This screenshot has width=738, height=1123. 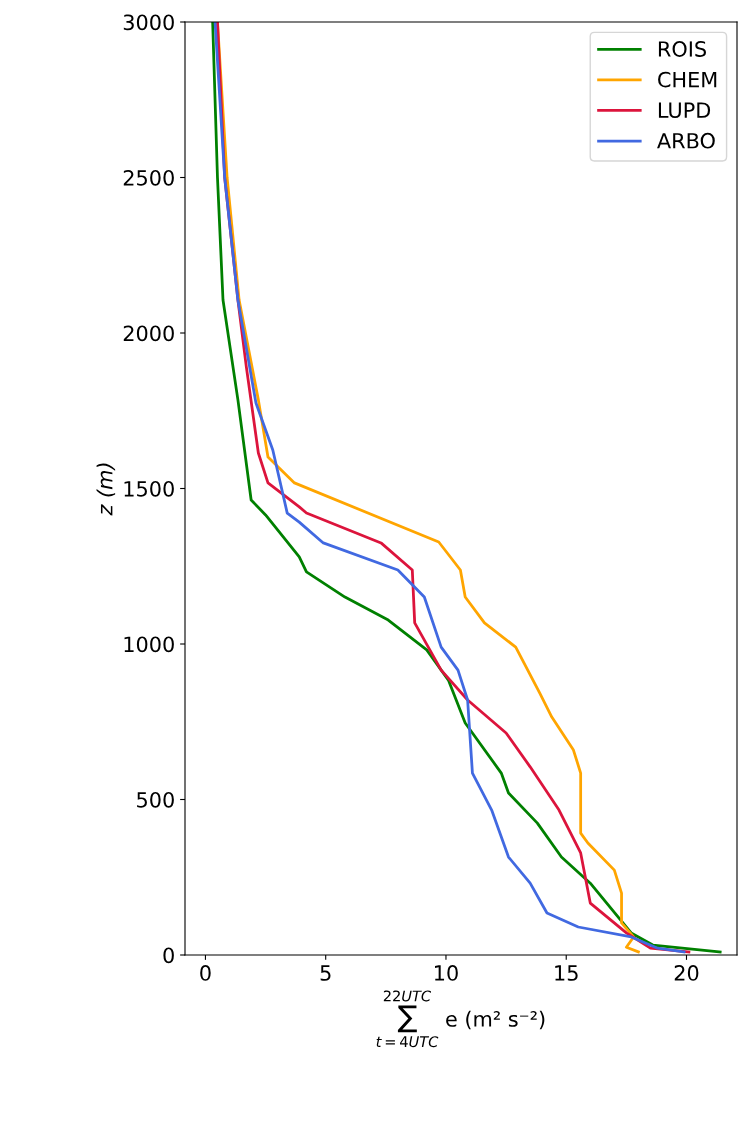 What do you see at coordinates (155, 799) in the screenshot?
I see `y-tick-label: 500` at bounding box center [155, 799].